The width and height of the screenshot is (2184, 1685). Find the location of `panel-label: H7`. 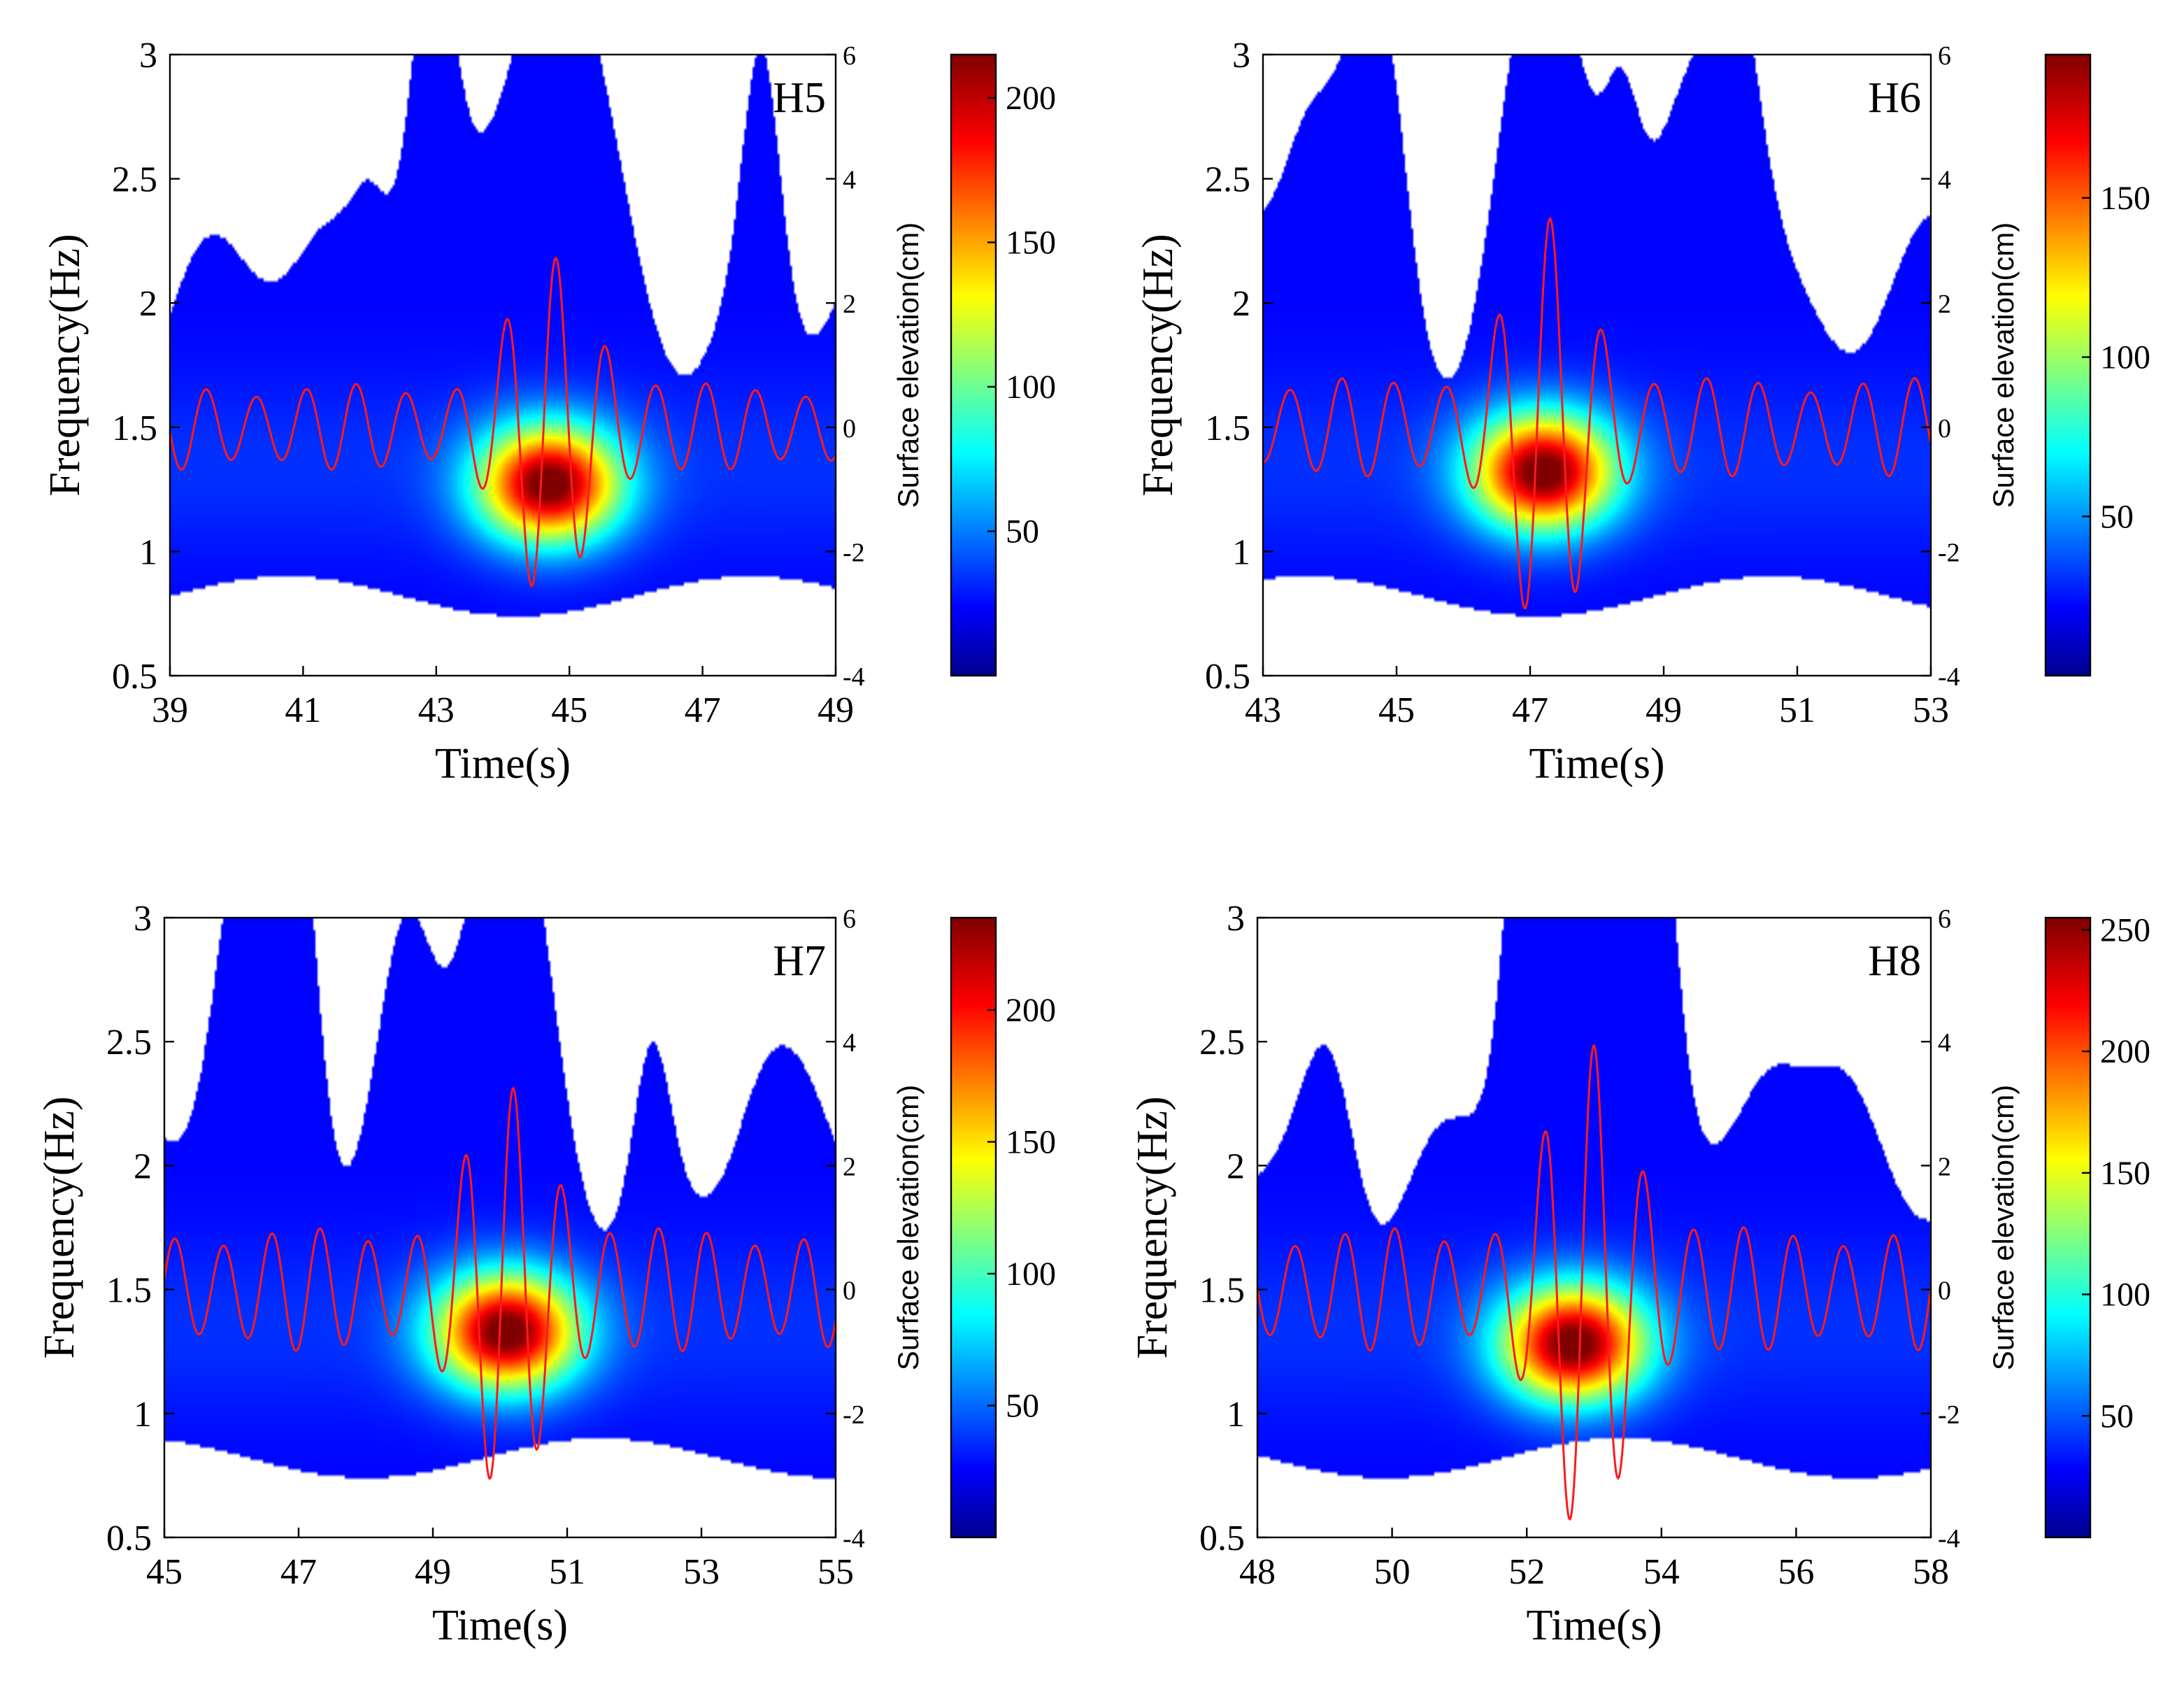

panel-label: H7 is located at coordinates (800, 961).